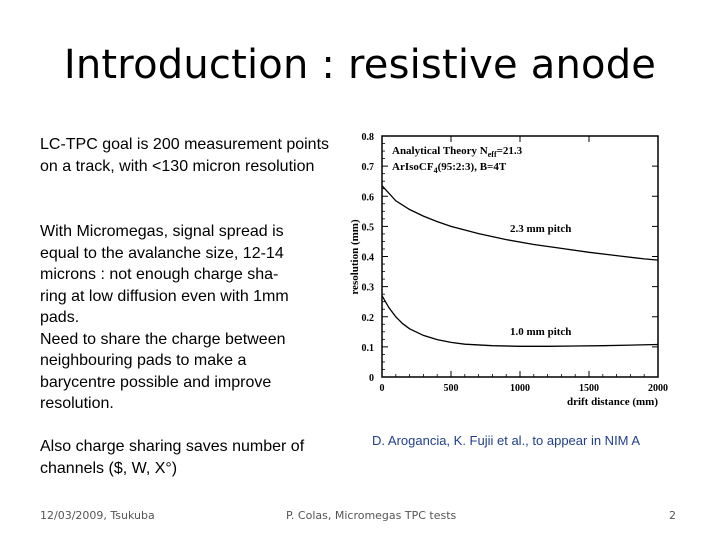 Image resolution: width=720 pixels, height=540 pixels. What do you see at coordinates (472, 167) in the screenshot?
I see `legend-gas-rest: (95:2:3), B=4T` at bounding box center [472, 167].